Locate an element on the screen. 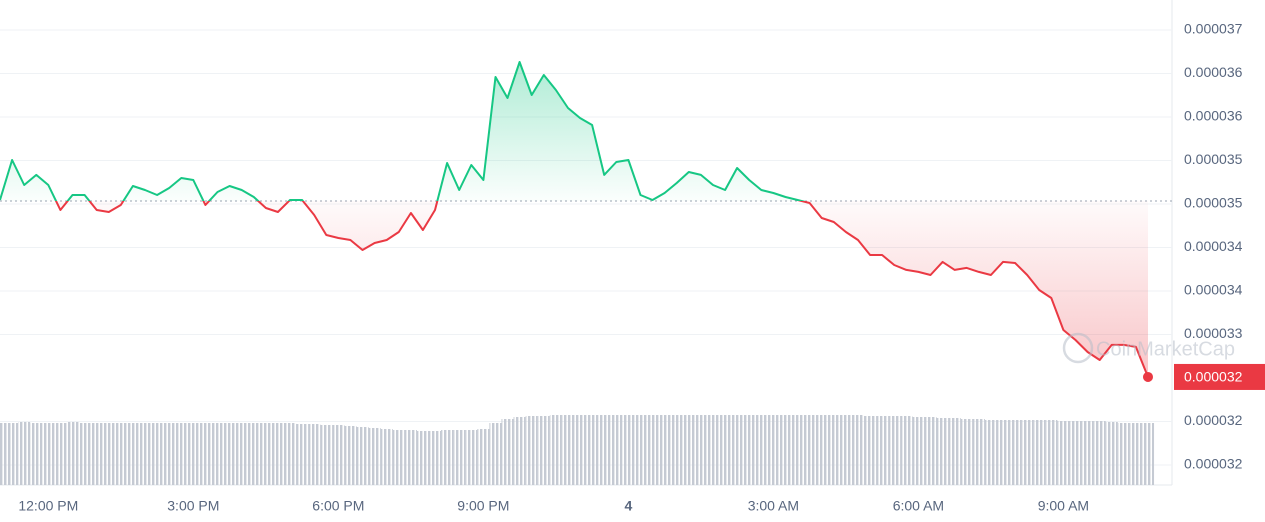 The height and width of the screenshot is (522, 1265). y-tick-label: 0.000033 is located at coordinates (1213, 333).